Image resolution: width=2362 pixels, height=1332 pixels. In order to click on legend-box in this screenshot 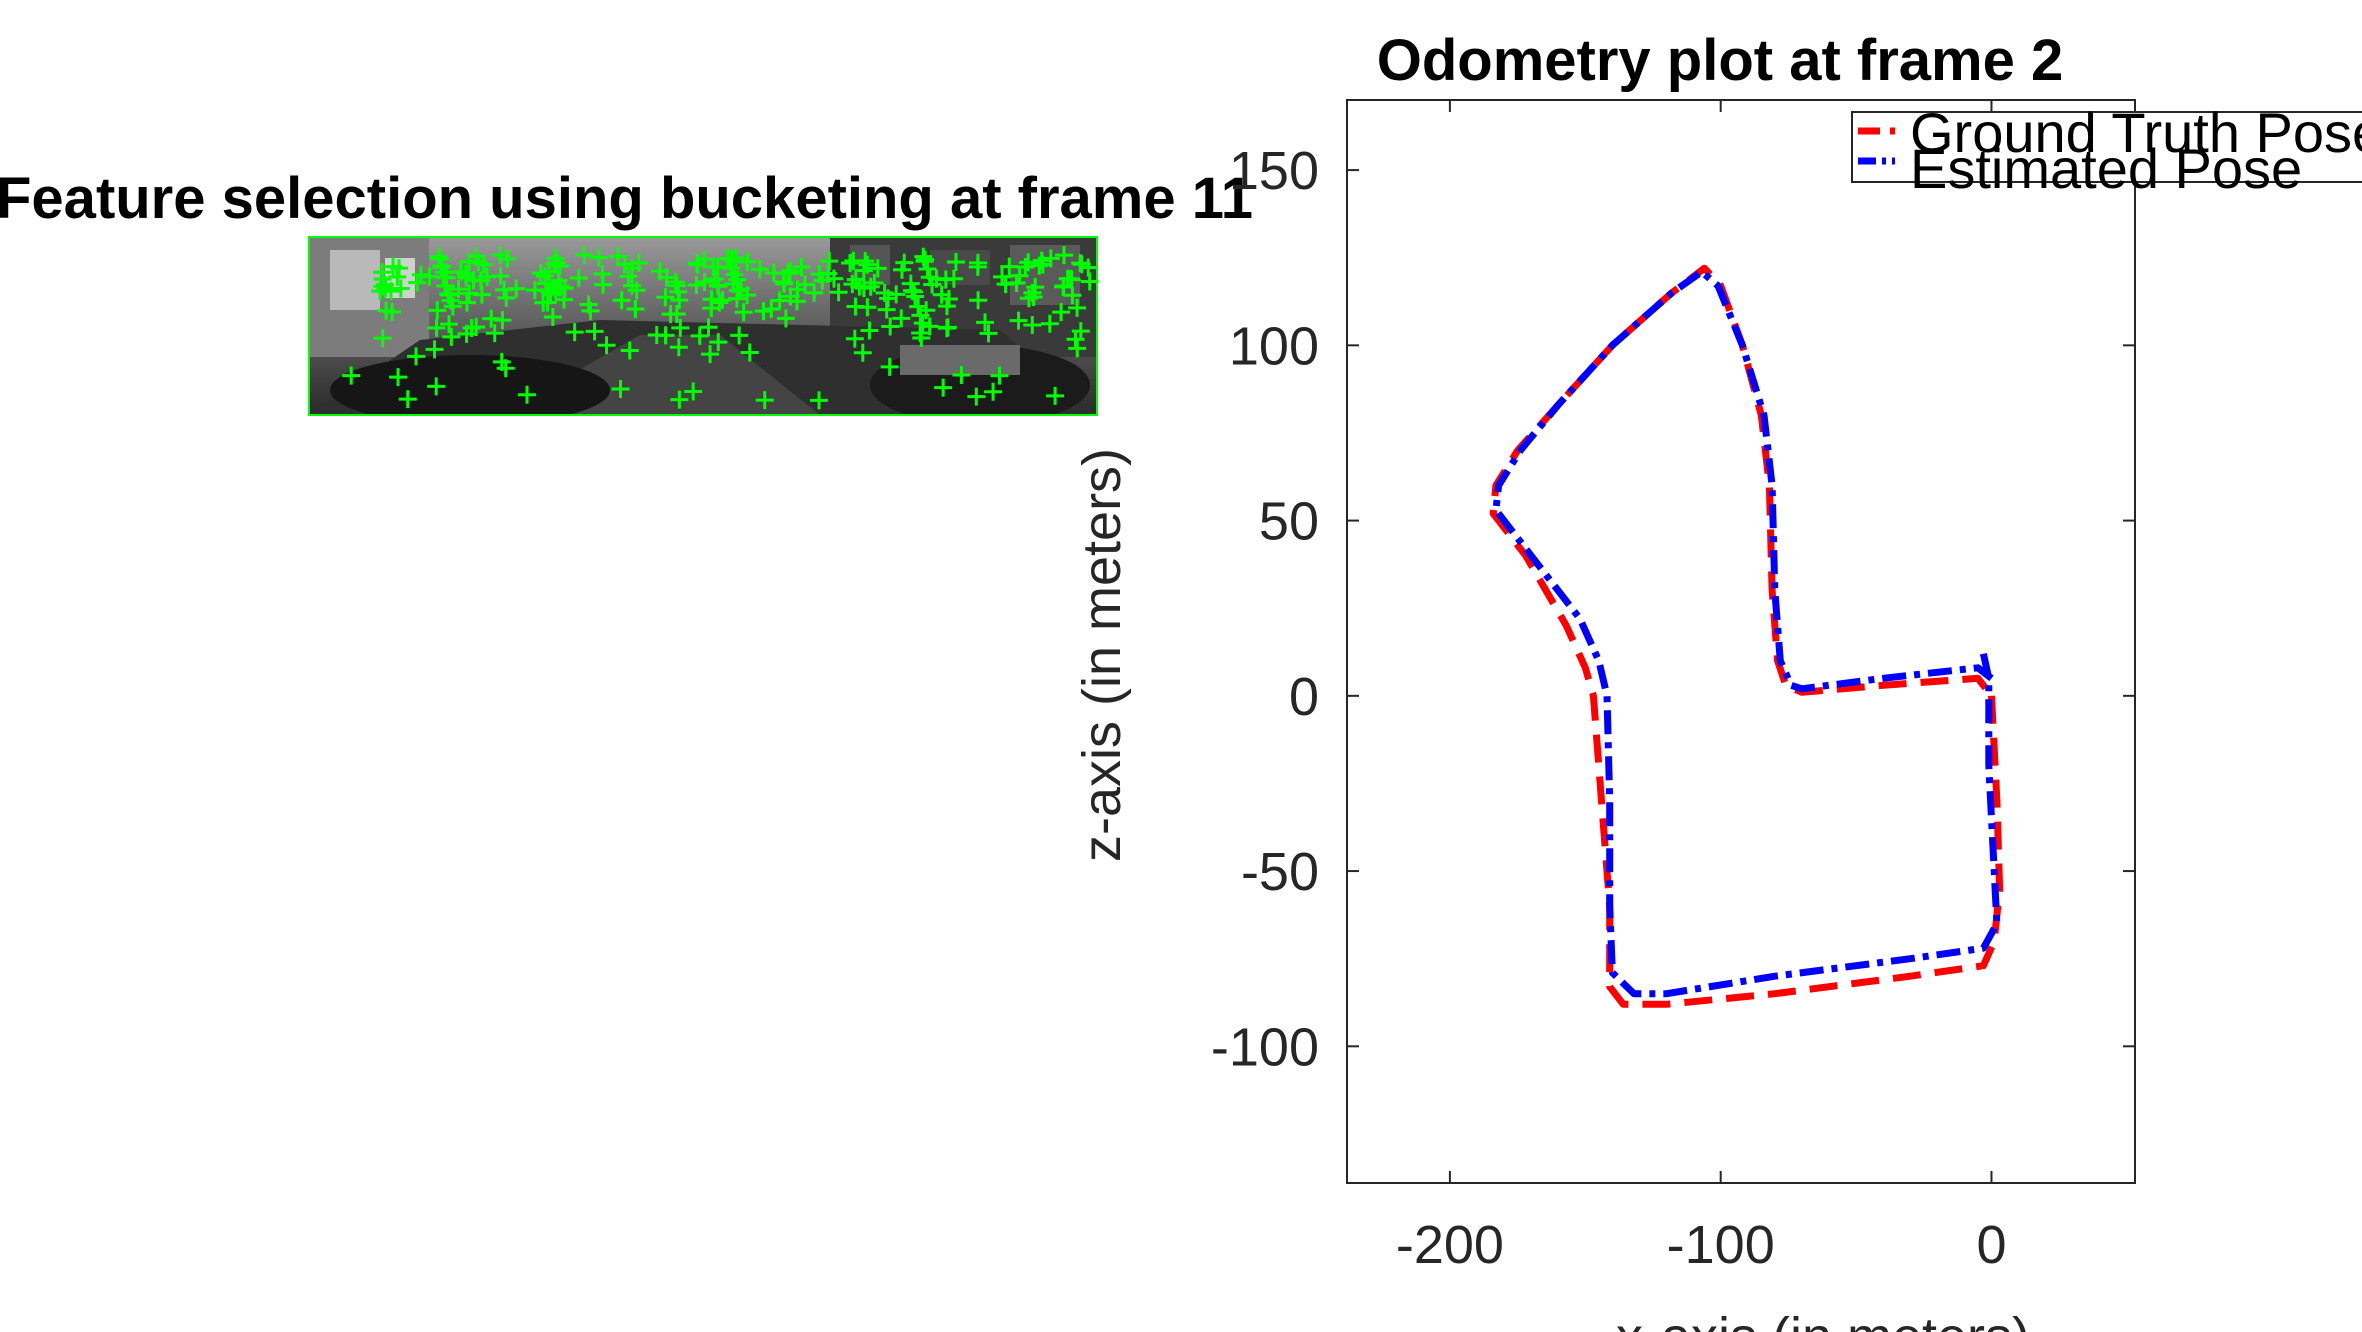, I will do `click(2106, 147)`.